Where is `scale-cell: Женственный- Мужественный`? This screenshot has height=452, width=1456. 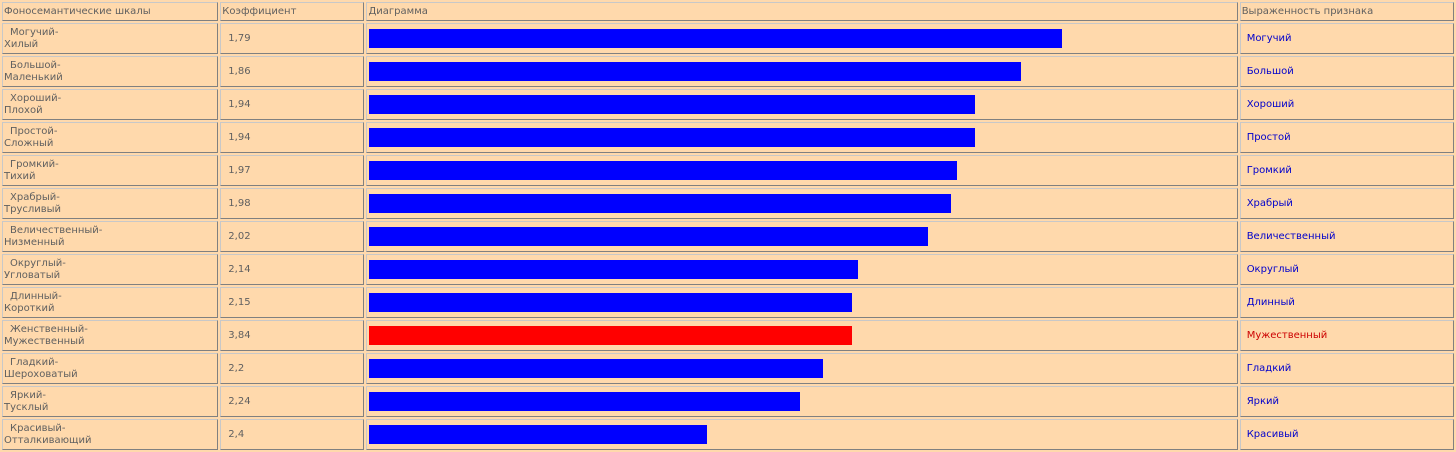
scale-cell: Женственный- Мужественный is located at coordinates (110, 335).